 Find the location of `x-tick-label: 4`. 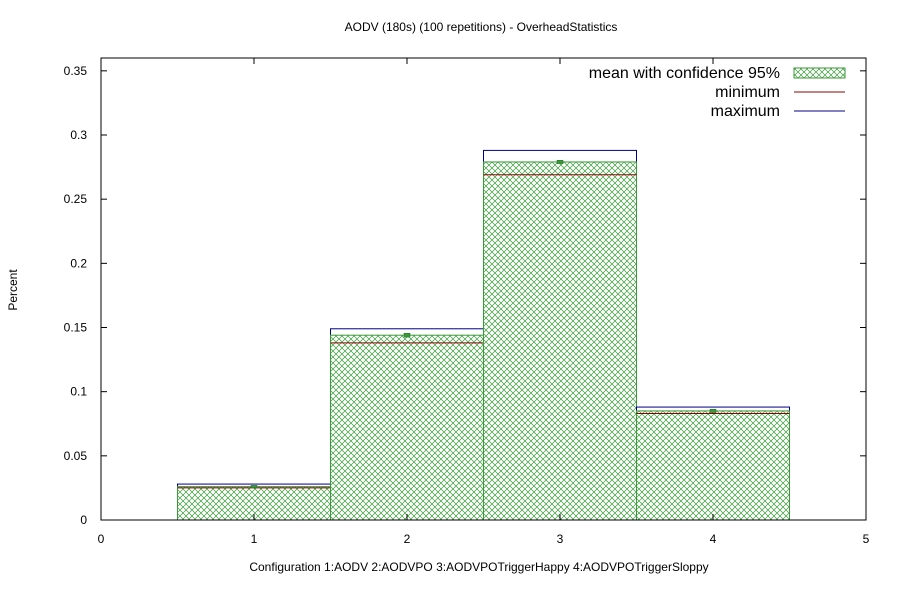

x-tick-label: 4 is located at coordinates (713, 539).